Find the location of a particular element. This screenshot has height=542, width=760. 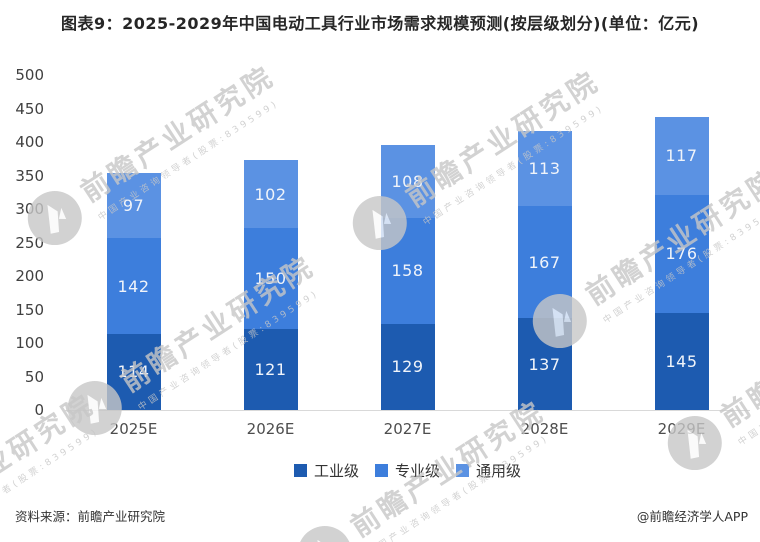

legend-item: 专业级 is located at coordinates (407, 470).